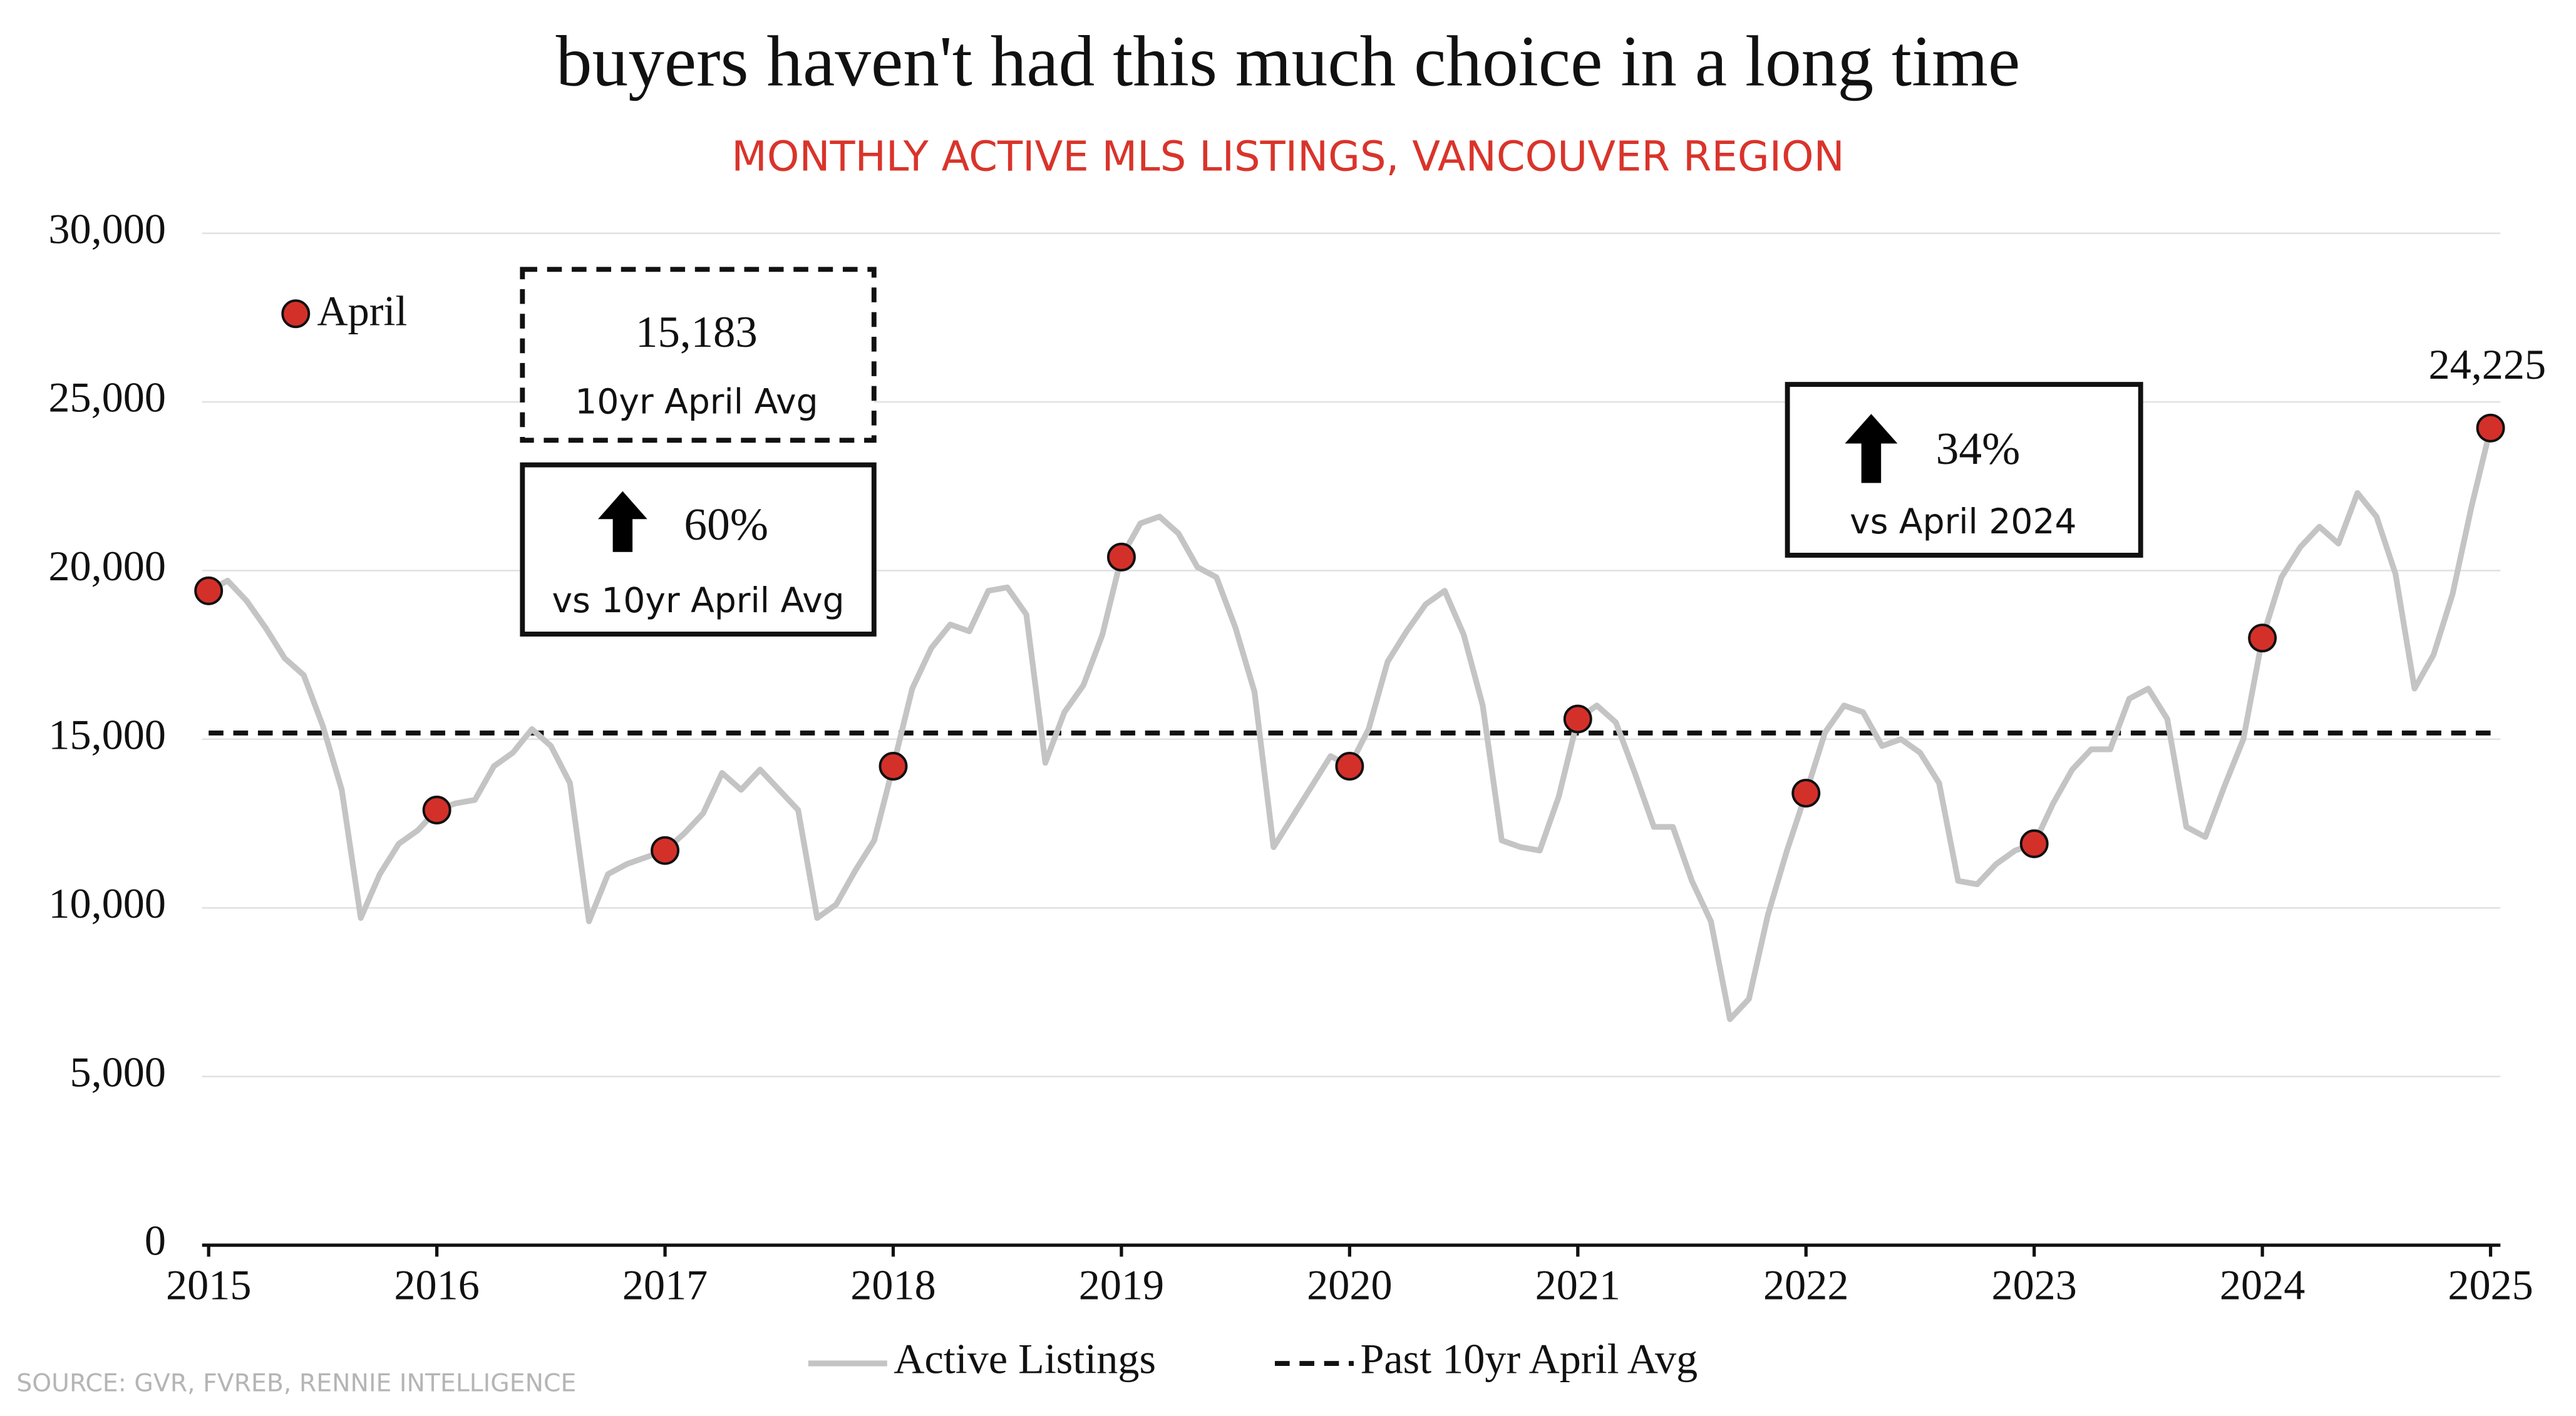 The image size is (2576, 1416). I want to click on x-tick-label: 2015, so click(209, 1285).